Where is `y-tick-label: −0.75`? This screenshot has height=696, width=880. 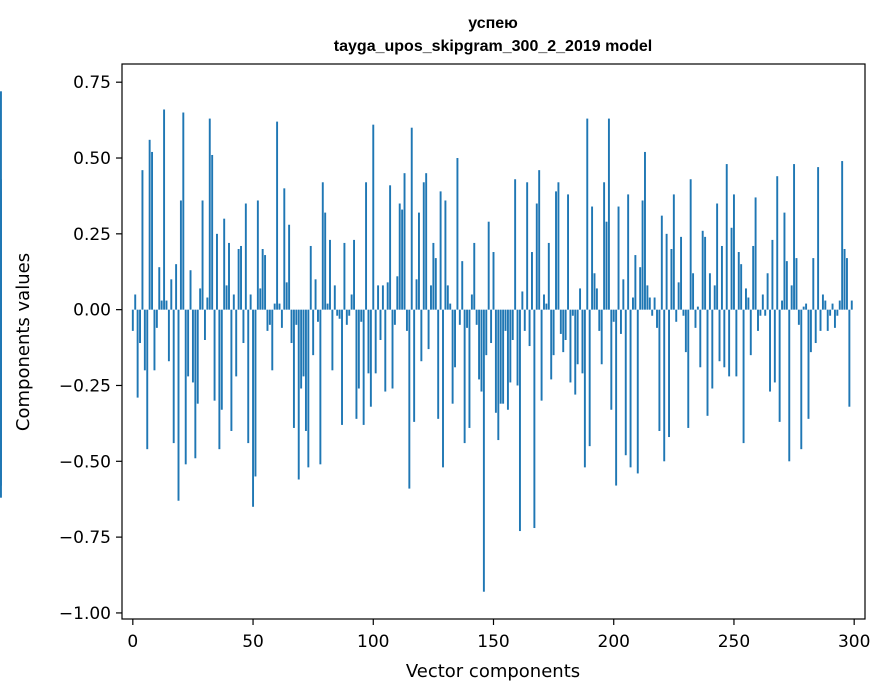
y-tick-label: −0.75 is located at coordinates (85, 538).